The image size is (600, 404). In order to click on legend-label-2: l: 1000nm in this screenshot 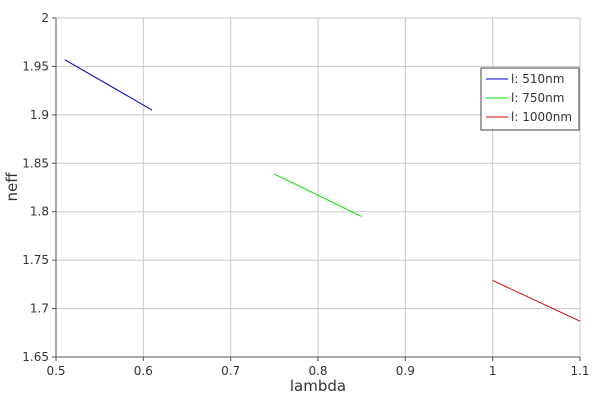, I will do `click(541, 117)`.